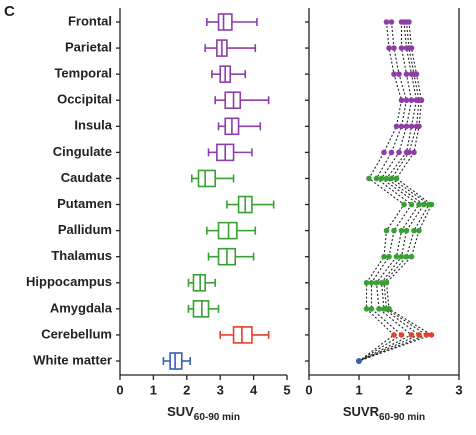 This screenshot has height=435, width=476. I want to click on x-axis-label-main: SUV, so click(180, 411).